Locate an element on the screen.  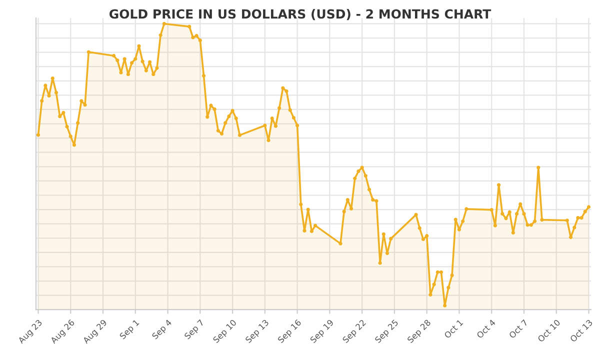
x-tick-label: Oct 7 is located at coordinates (518, 329).